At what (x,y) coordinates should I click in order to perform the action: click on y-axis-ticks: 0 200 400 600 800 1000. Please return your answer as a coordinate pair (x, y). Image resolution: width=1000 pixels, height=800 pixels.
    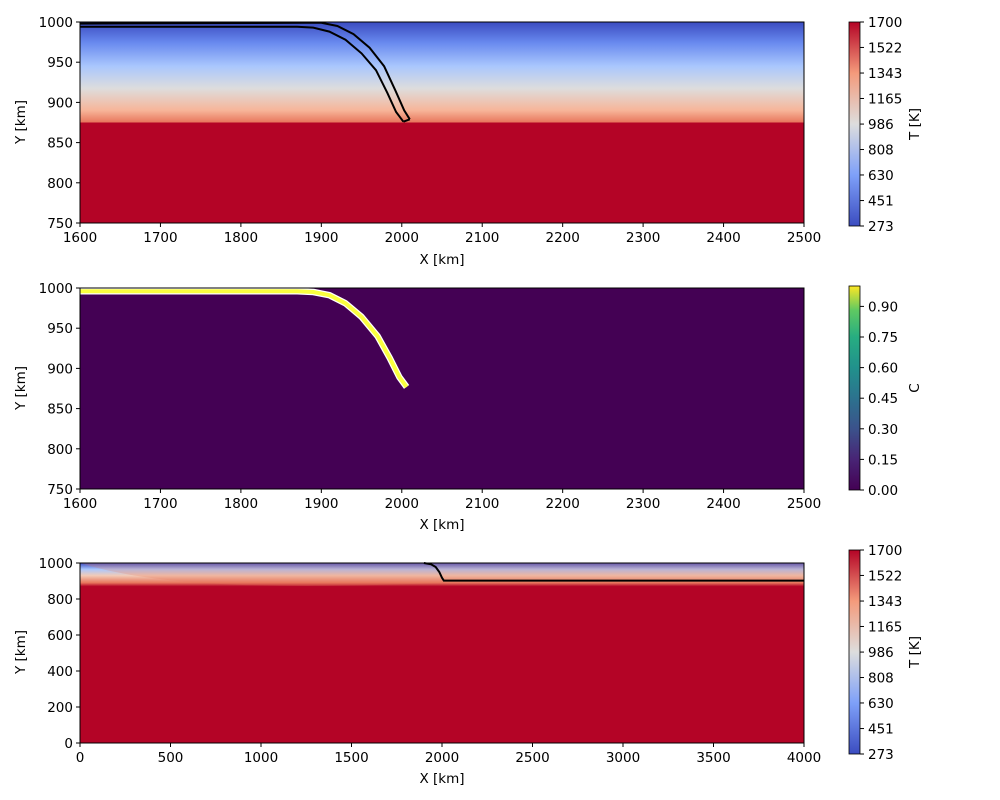
    Looking at the image, I should click on (59, 654).